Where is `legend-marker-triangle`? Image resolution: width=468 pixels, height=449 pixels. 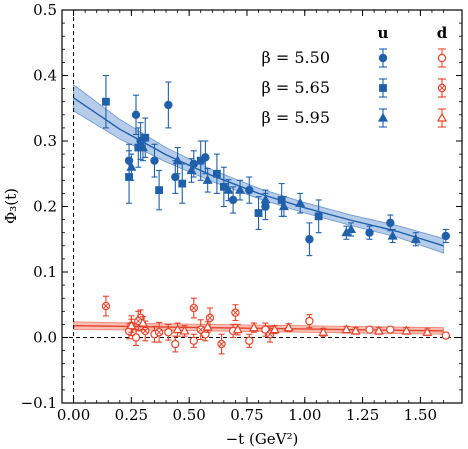 legend-marker-triangle is located at coordinates (442, 117).